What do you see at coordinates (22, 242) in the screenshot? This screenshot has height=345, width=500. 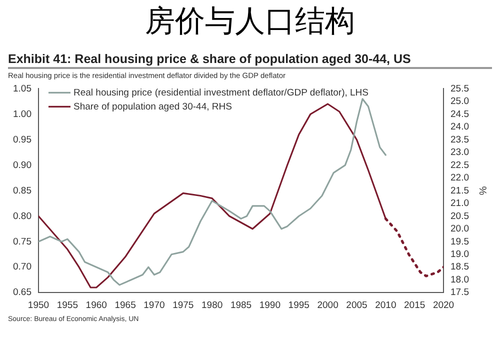 I see `y-tick-label: 0.75` at bounding box center [22, 242].